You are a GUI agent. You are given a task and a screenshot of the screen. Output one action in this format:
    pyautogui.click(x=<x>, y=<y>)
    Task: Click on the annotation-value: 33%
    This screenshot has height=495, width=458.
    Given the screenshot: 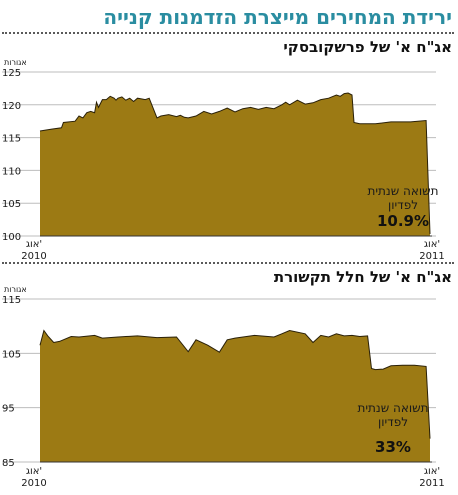 What is the action you would take?
    pyautogui.click(x=393, y=447)
    